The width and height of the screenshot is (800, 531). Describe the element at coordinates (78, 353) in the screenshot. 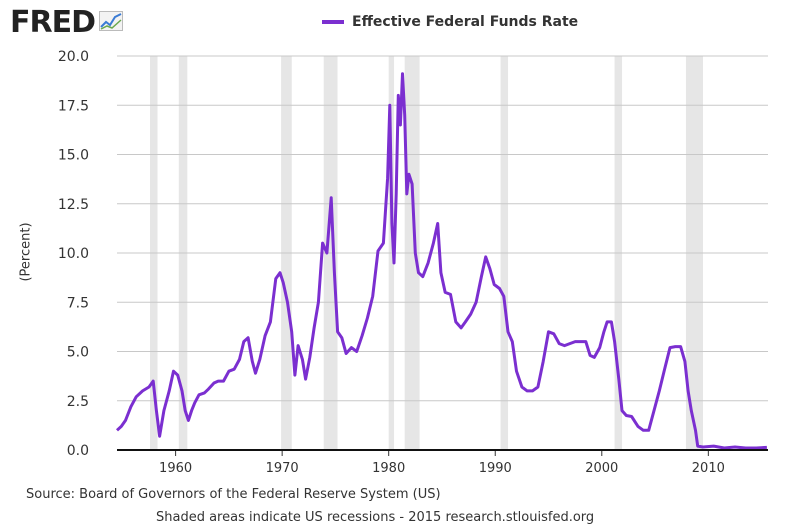

I see `y-tick-label: 5.0` at that location.